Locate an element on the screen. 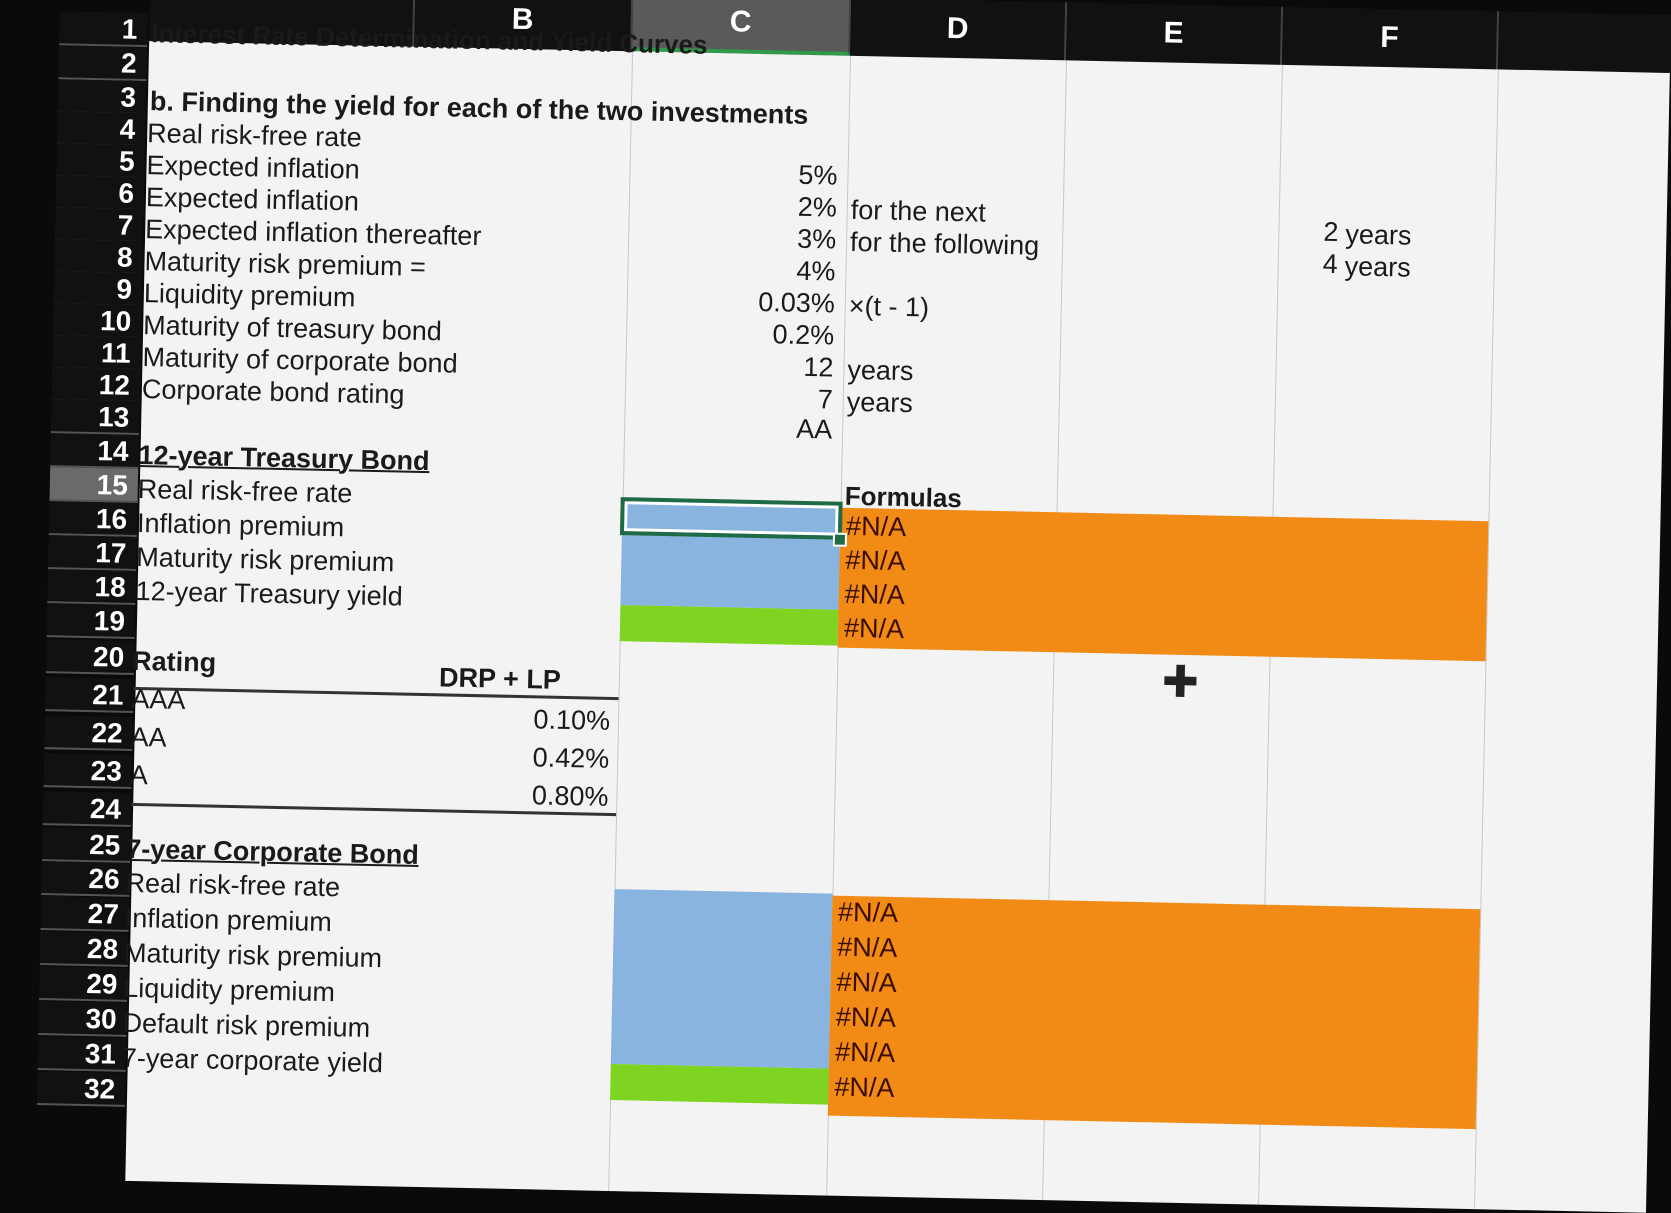 The height and width of the screenshot is (1213, 1671). row-header: 21 is located at coordinates (89, 695).